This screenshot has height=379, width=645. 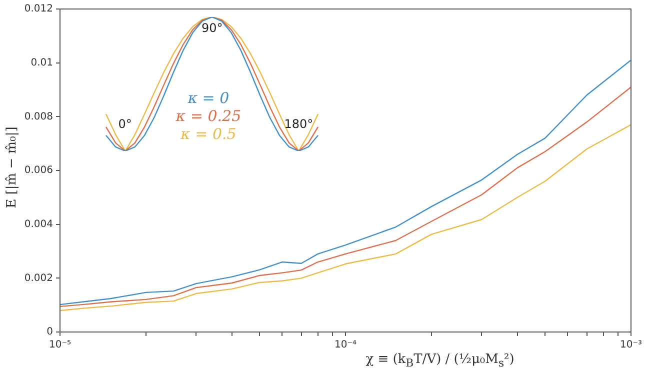 What do you see at coordinates (60, 345) in the screenshot?
I see `x-tick-label: 10⁻⁵` at bounding box center [60, 345].